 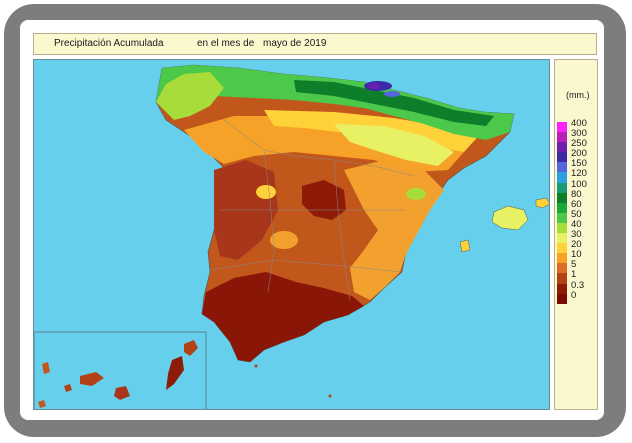 What do you see at coordinates (579, 164) in the screenshot?
I see `legend-label: 150` at bounding box center [579, 164].